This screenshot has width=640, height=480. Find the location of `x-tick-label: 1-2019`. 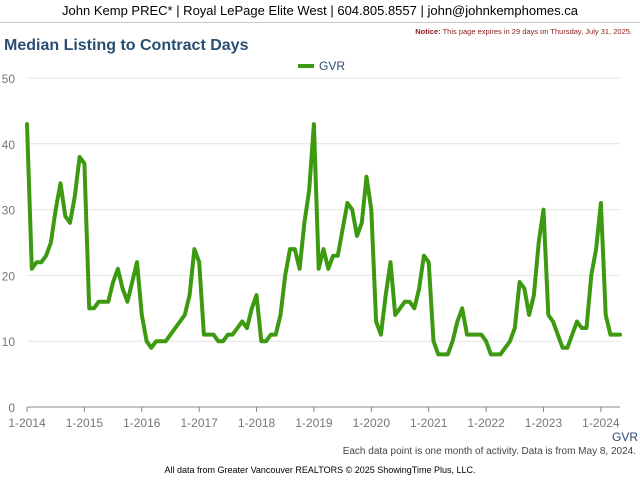

x-tick-label: 1-2019 is located at coordinates (314, 423).